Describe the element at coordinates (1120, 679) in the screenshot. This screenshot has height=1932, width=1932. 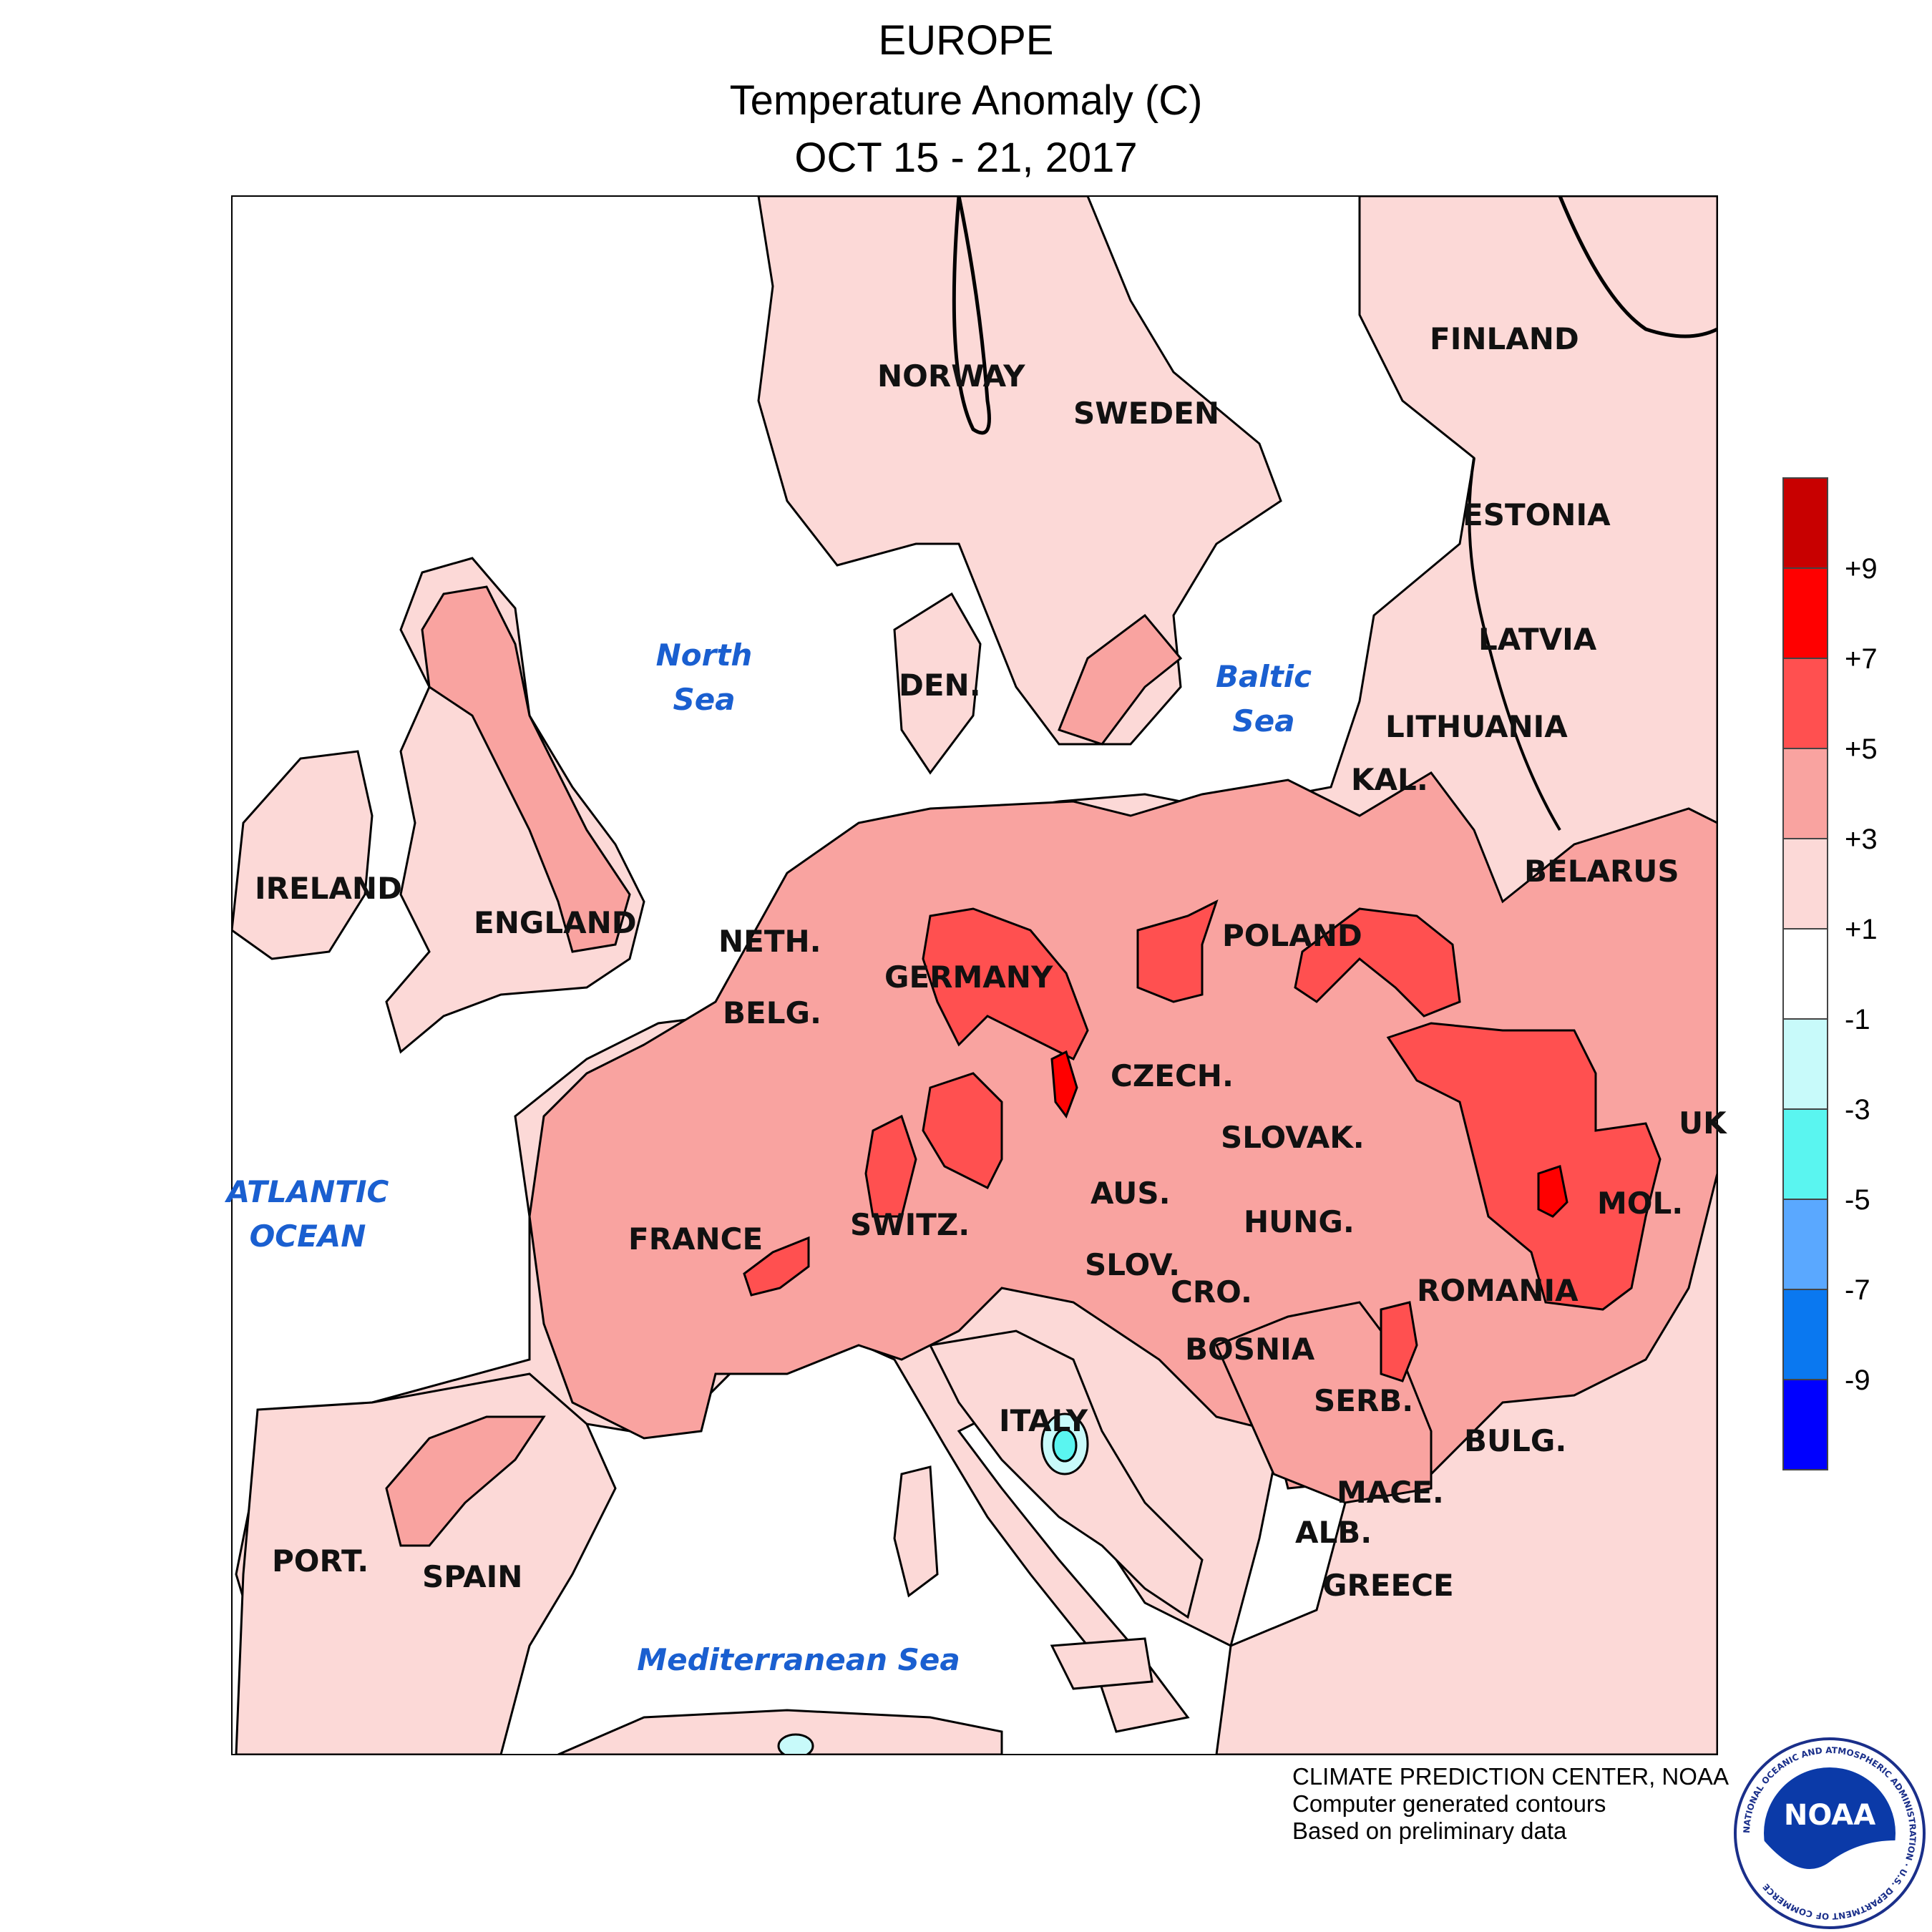
I see `anomaly-band-3to5-sweden` at that location.